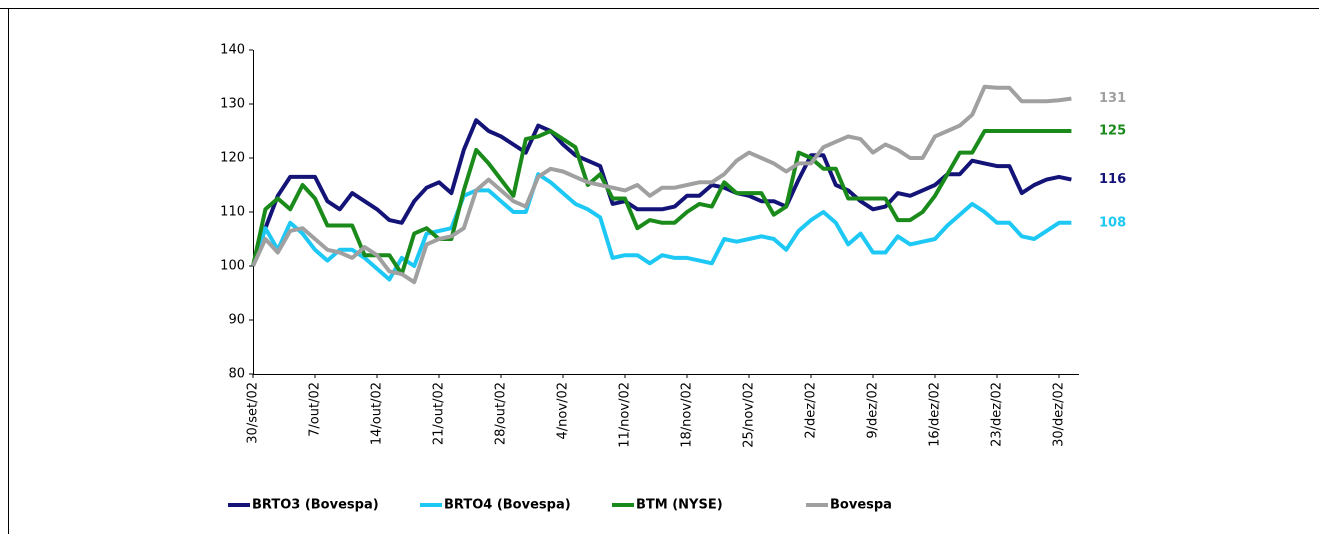  Describe the element at coordinates (679, 505) in the screenshot. I see `legend-label: BTM (NYSE)` at that location.